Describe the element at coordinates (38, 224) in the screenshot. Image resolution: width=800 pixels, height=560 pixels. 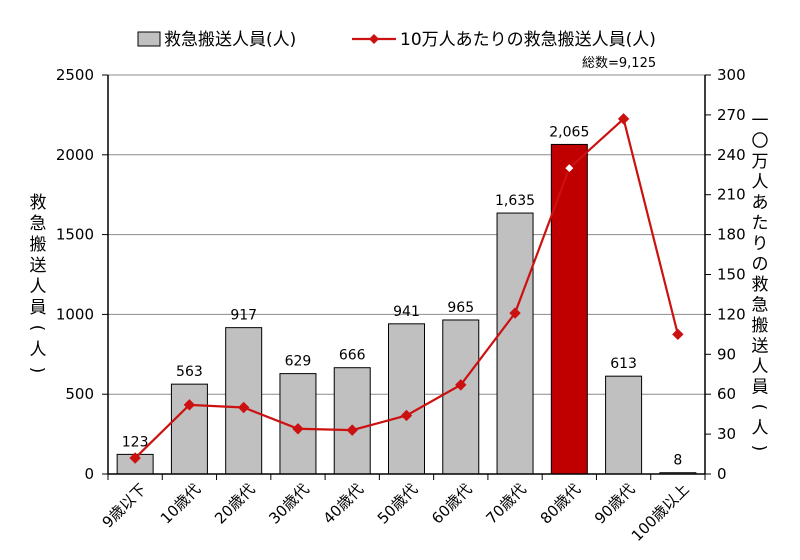
I see `left-axis-title-char: 急` at that location.